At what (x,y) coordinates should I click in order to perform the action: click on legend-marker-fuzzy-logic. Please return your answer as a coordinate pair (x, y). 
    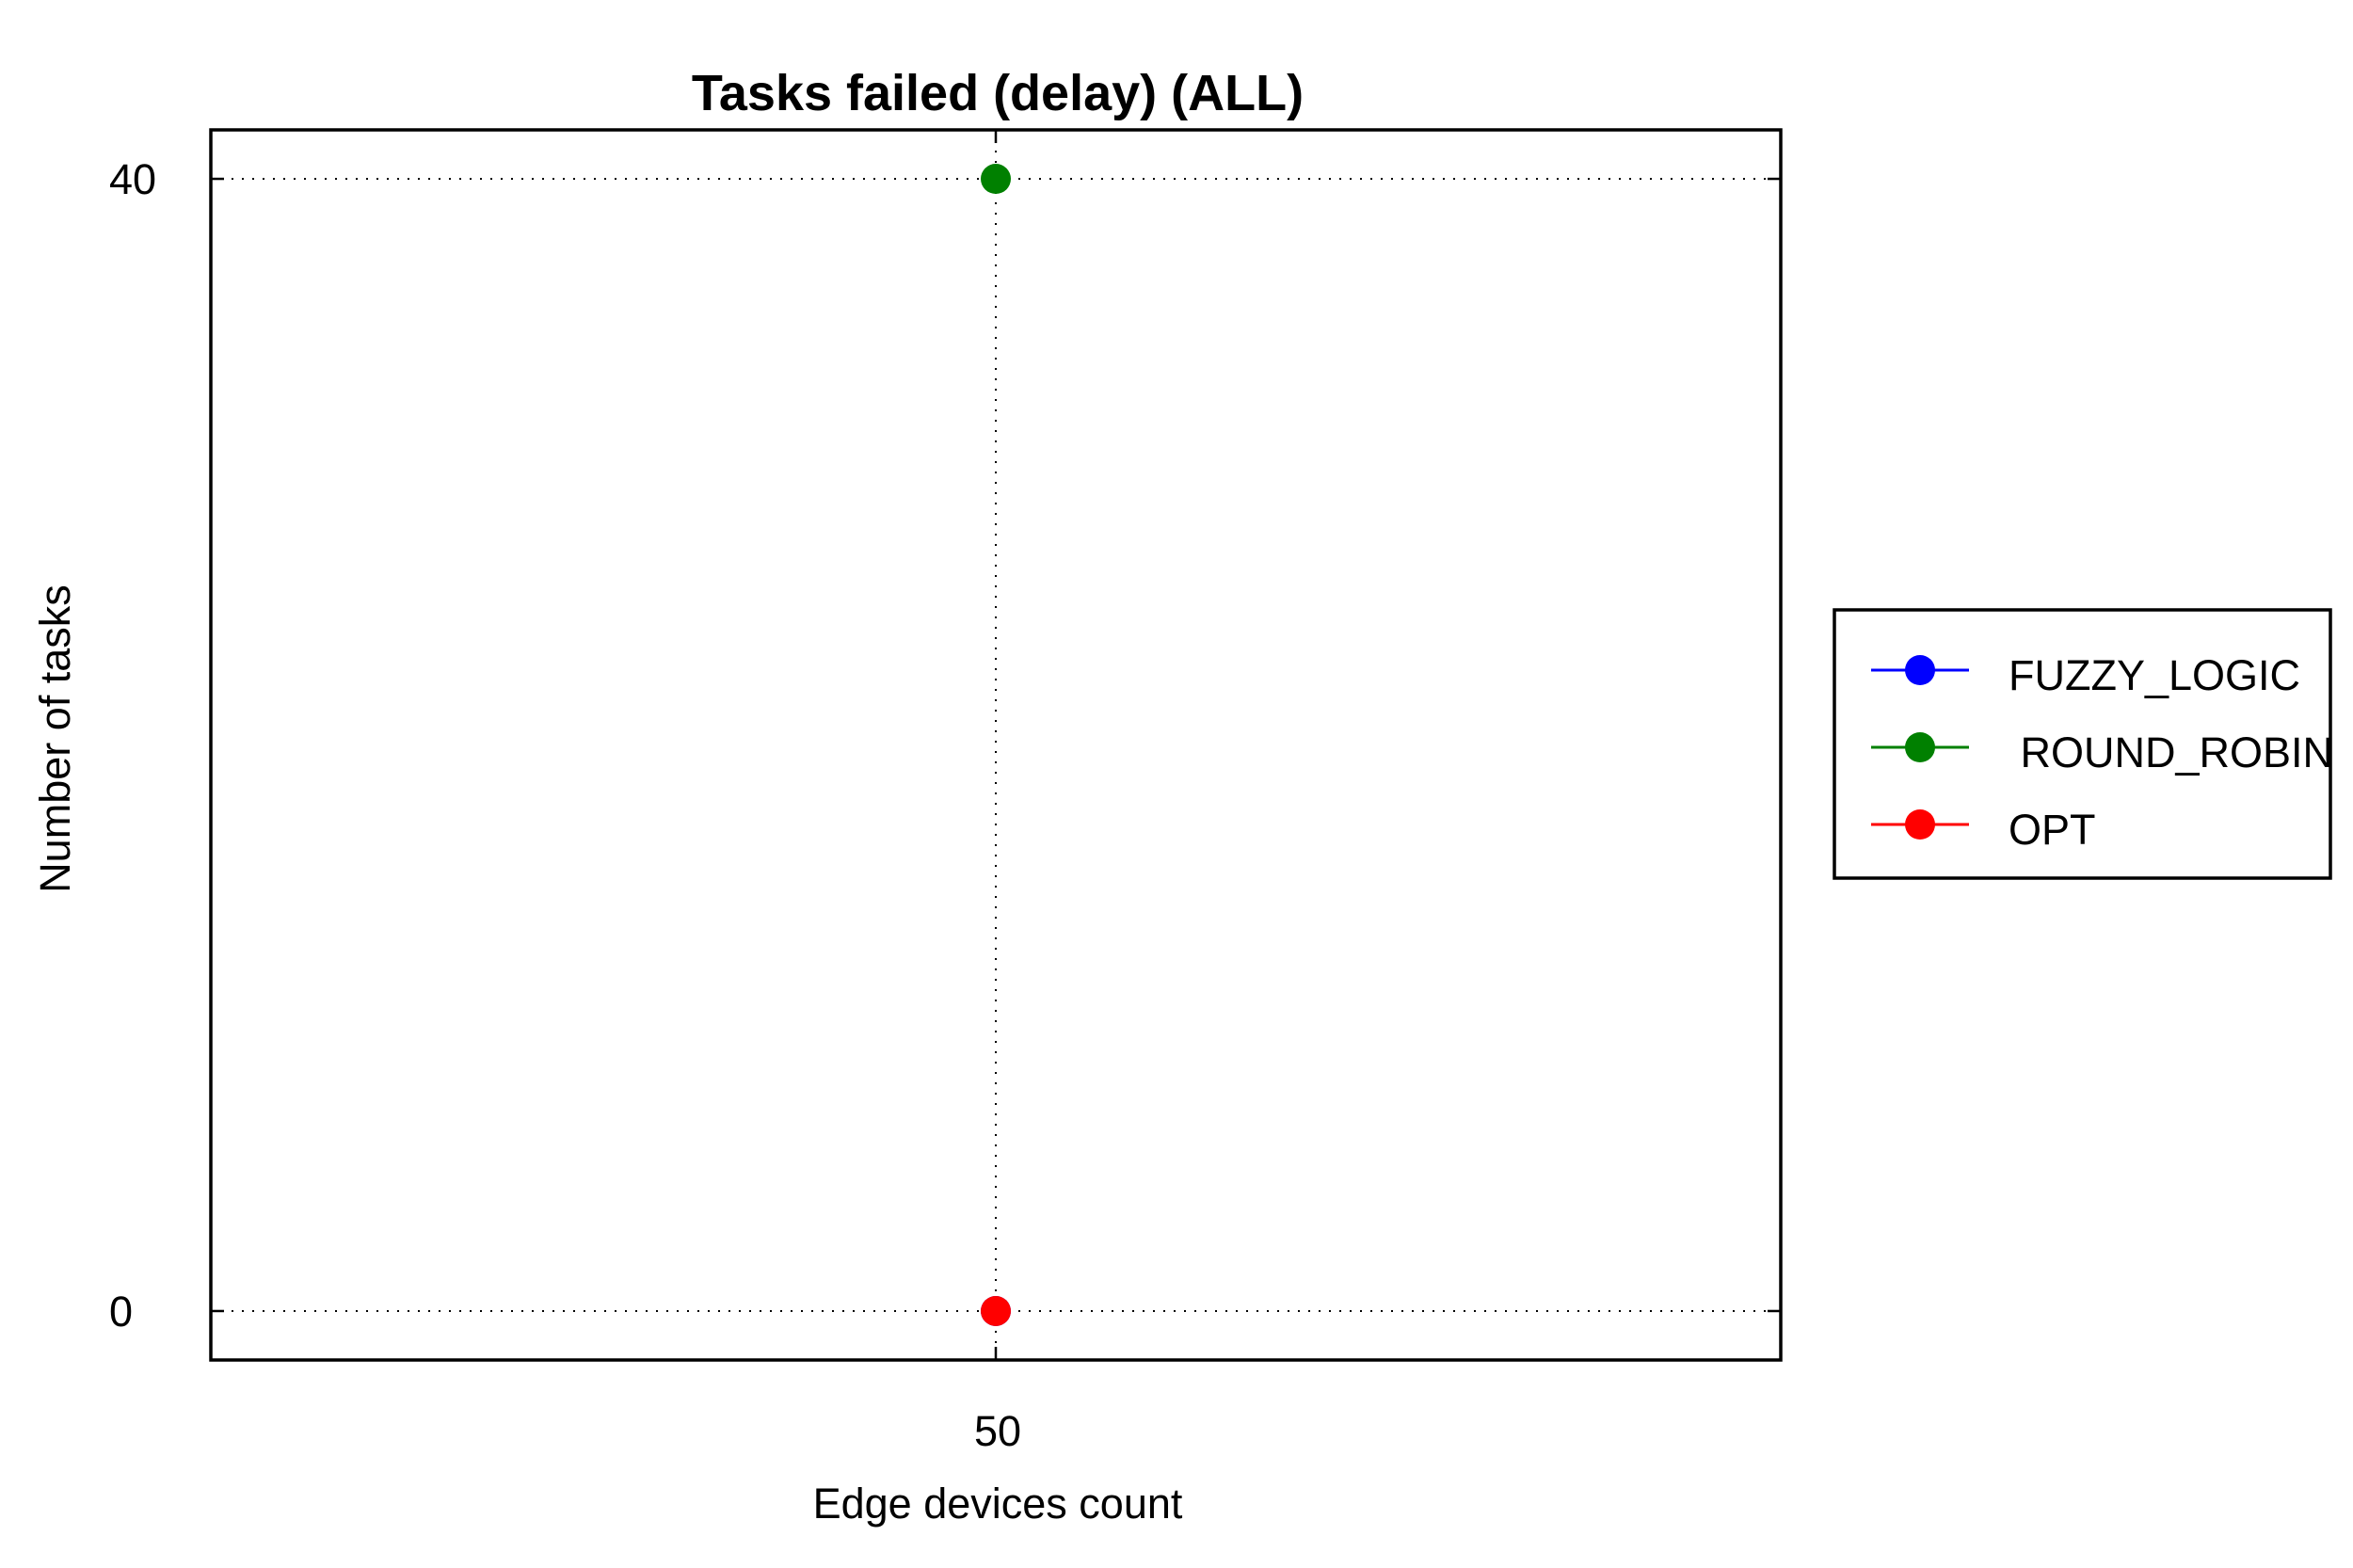
    Looking at the image, I should click on (1920, 670).